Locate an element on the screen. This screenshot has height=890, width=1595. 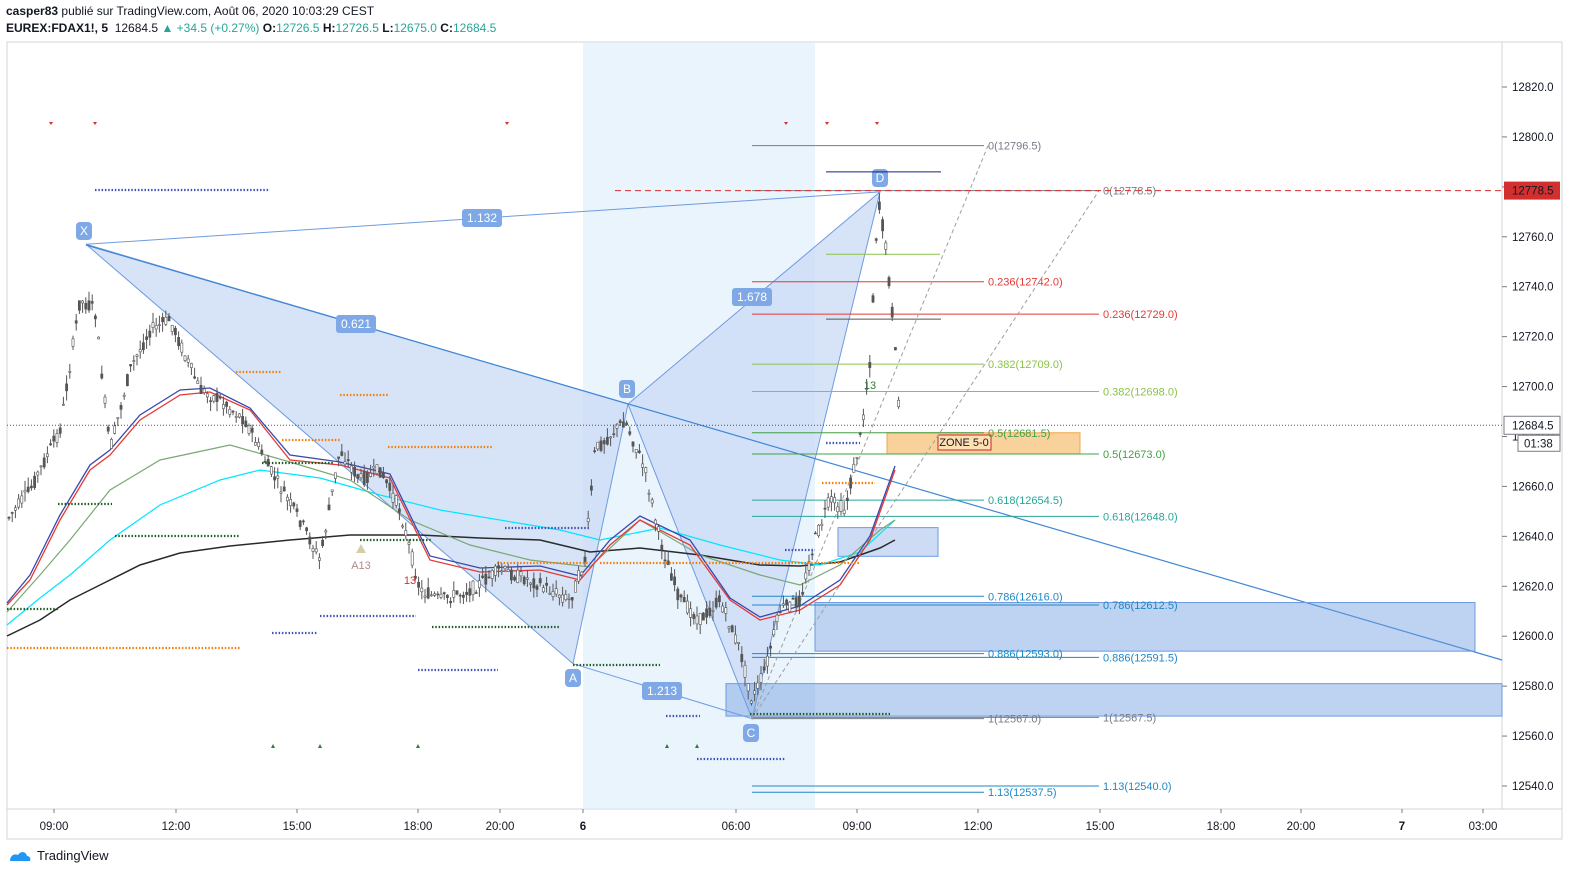
ratio-label: 0.621 is located at coordinates (356, 324).